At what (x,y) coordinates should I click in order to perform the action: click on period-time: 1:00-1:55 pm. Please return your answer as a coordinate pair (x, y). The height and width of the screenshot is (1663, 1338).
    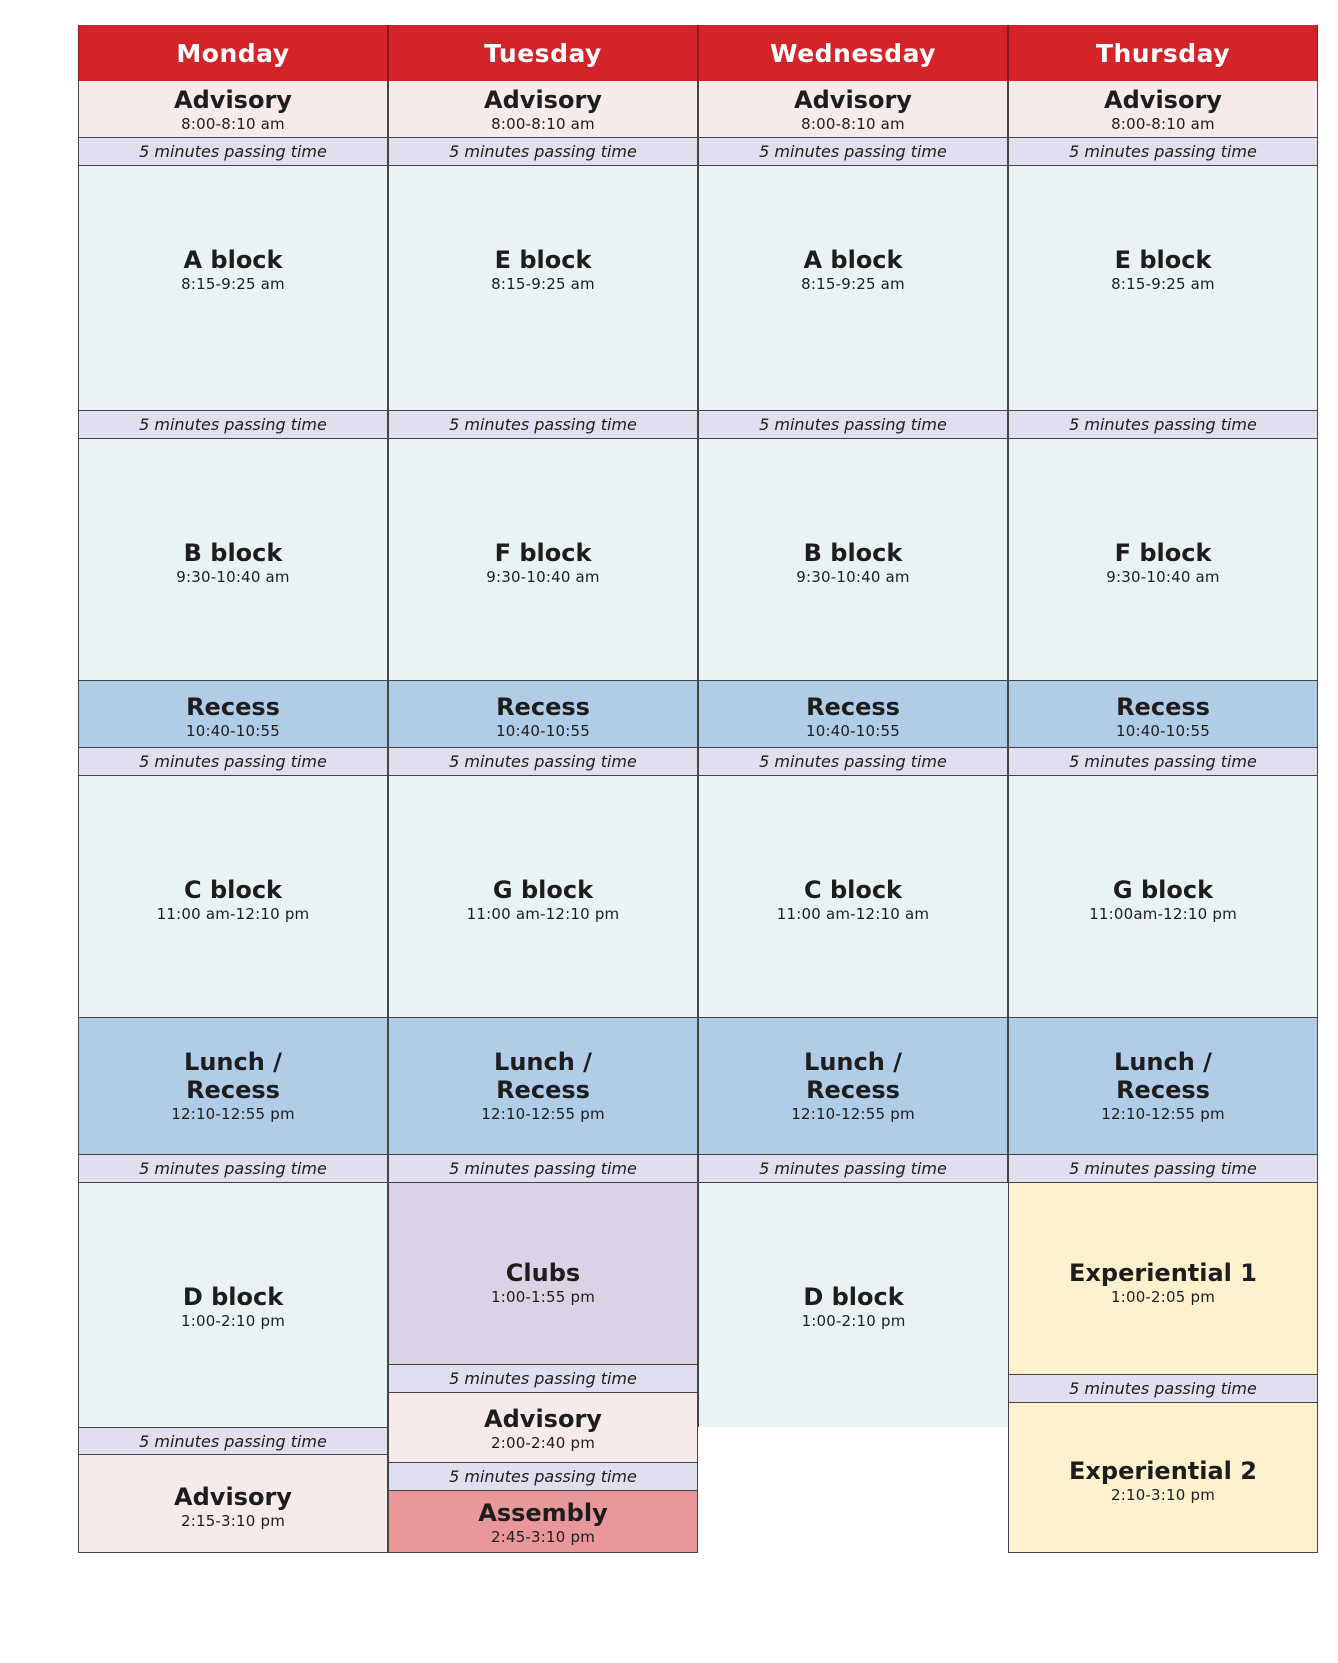
    Looking at the image, I should click on (543, 1297).